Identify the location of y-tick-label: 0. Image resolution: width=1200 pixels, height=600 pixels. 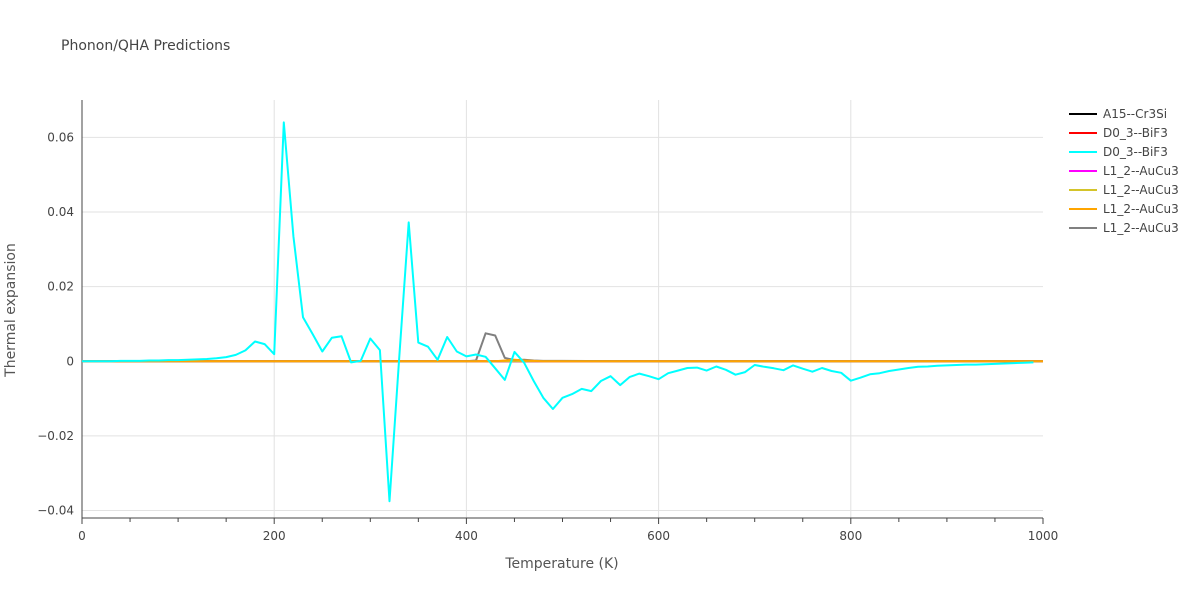
(70, 361).